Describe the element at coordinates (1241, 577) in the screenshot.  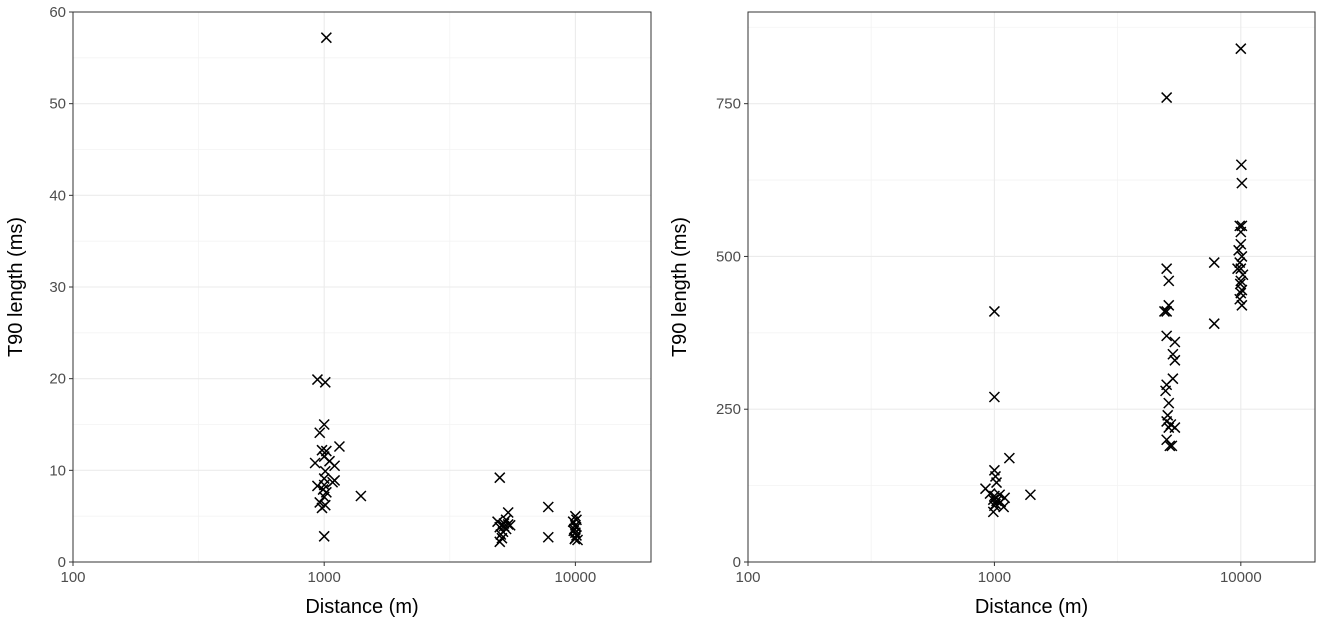
I see `right-x-tick-label: 10000` at that location.